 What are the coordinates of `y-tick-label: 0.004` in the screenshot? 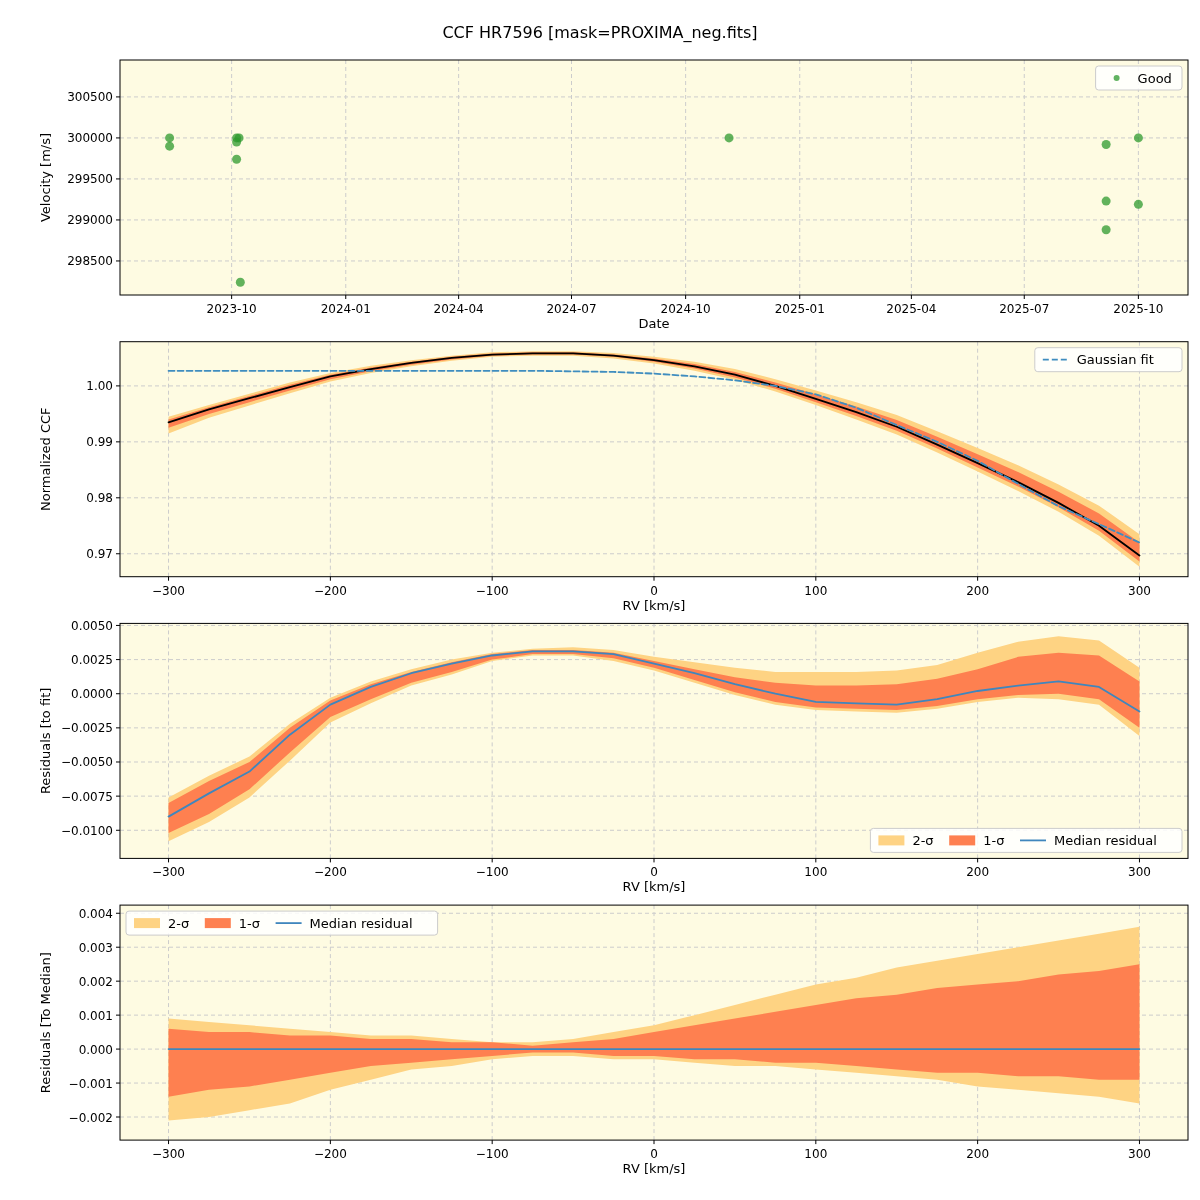 It's located at (95, 913).